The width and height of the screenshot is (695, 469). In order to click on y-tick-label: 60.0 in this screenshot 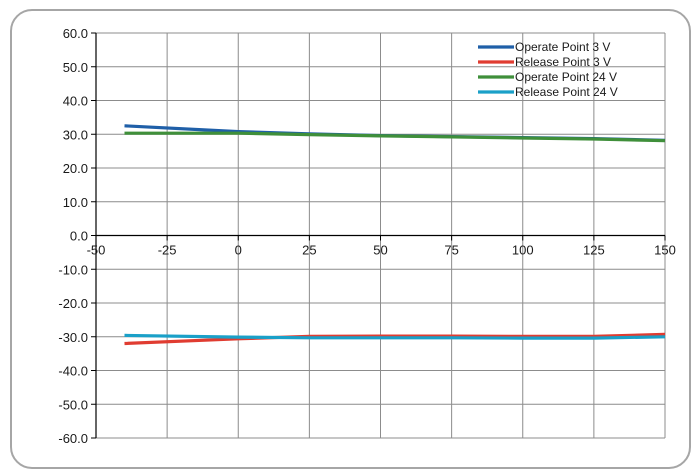, I will do `click(75, 33)`.